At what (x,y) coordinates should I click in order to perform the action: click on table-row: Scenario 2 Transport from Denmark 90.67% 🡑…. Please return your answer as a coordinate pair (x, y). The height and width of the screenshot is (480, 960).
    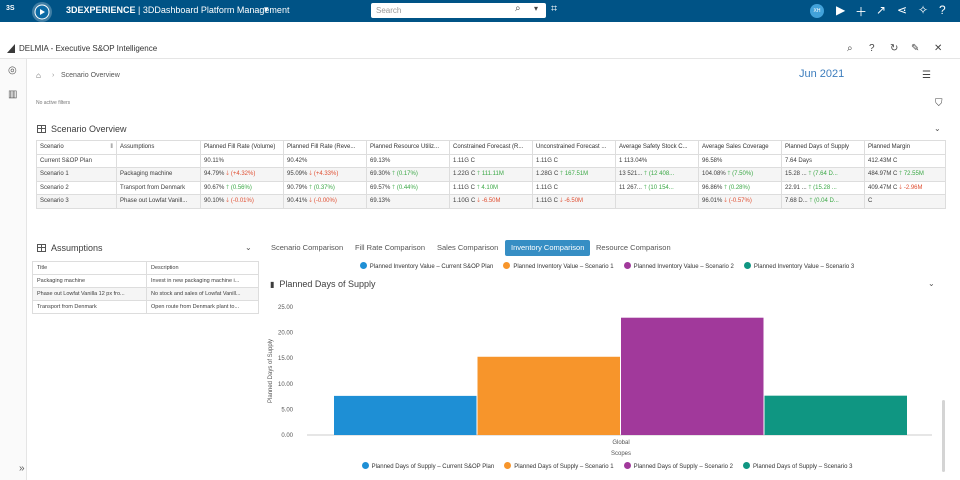
    Looking at the image, I should click on (491, 187).